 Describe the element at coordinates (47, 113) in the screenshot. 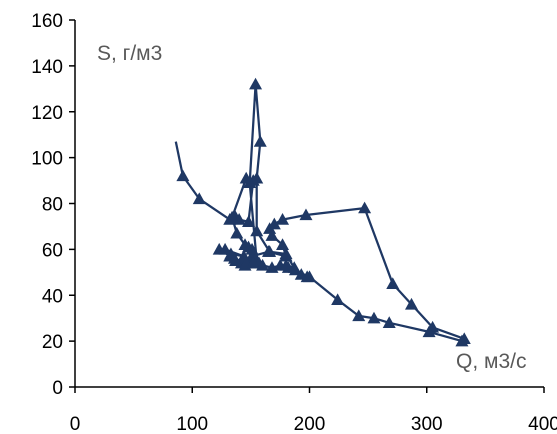

I see `y-tick-label: 120` at that location.